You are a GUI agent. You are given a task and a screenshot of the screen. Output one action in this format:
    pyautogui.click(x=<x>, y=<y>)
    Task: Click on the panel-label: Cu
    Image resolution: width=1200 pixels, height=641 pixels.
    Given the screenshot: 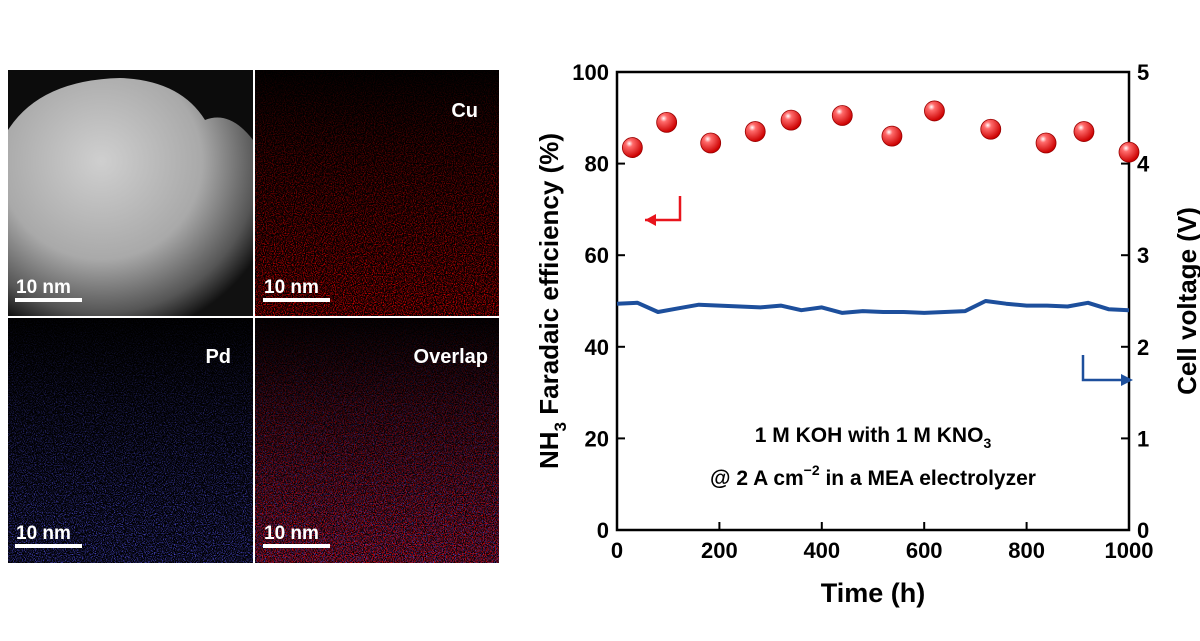 What is the action you would take?
    pyautogui.click(x=464, y=111)
    